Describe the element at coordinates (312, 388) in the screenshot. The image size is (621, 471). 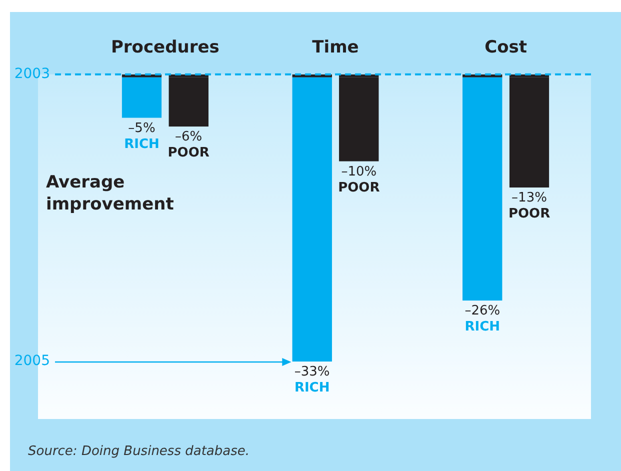
I see `legend-label: RICH` at that location.